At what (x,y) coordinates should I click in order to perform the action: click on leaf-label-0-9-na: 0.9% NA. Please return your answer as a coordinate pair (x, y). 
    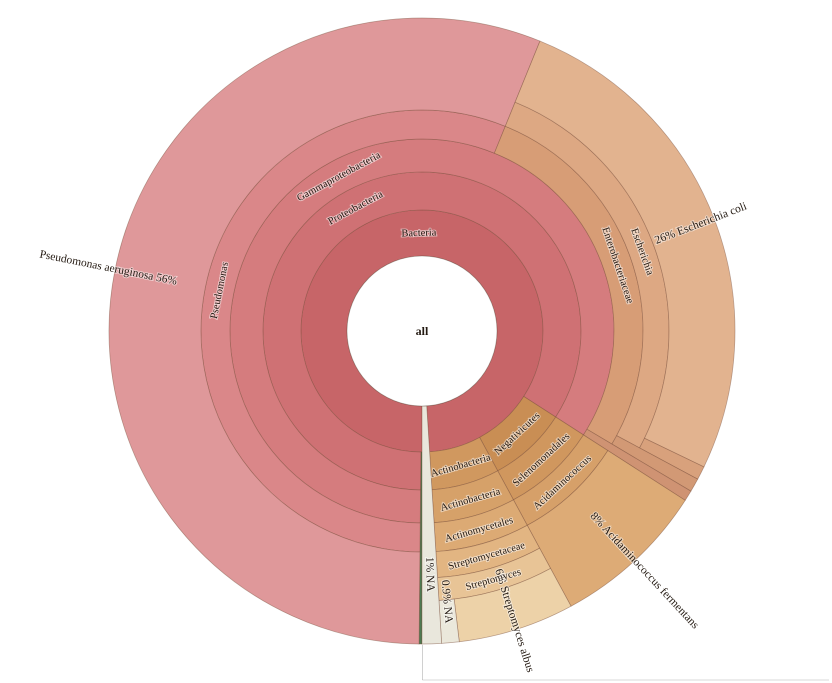
    Looking at the image, I should click on (447, 601).